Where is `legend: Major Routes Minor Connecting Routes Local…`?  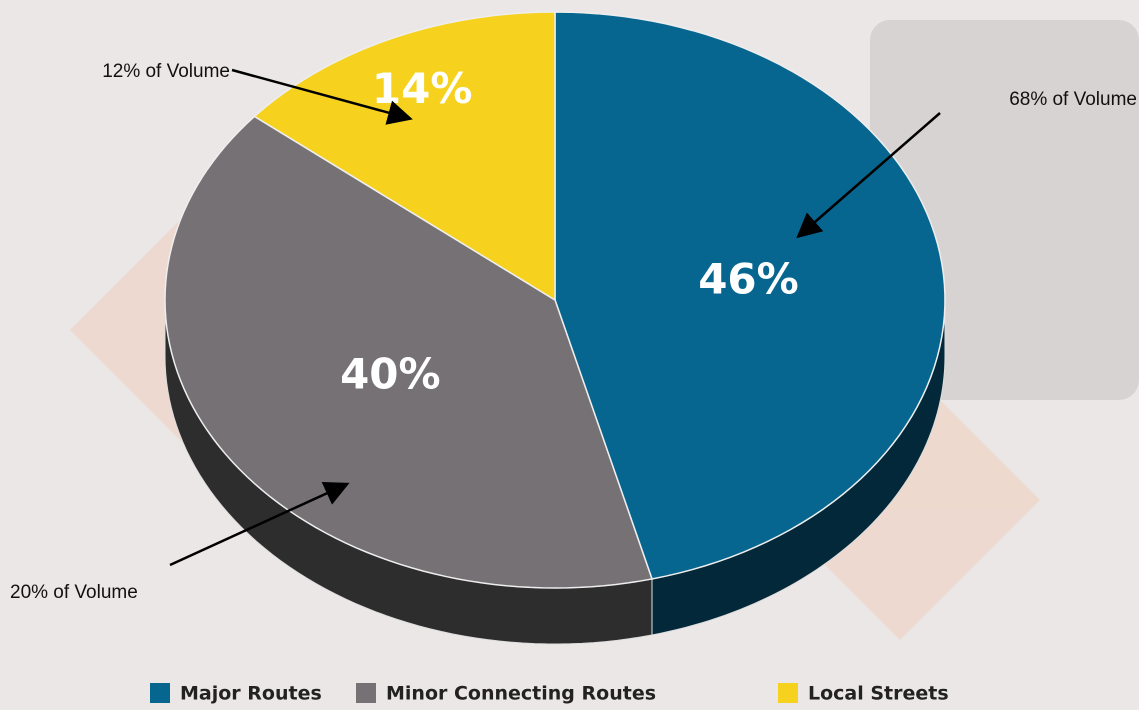 legend: Major Routes Minor Connecting Routes Local… is located at coordinates (549, 694).